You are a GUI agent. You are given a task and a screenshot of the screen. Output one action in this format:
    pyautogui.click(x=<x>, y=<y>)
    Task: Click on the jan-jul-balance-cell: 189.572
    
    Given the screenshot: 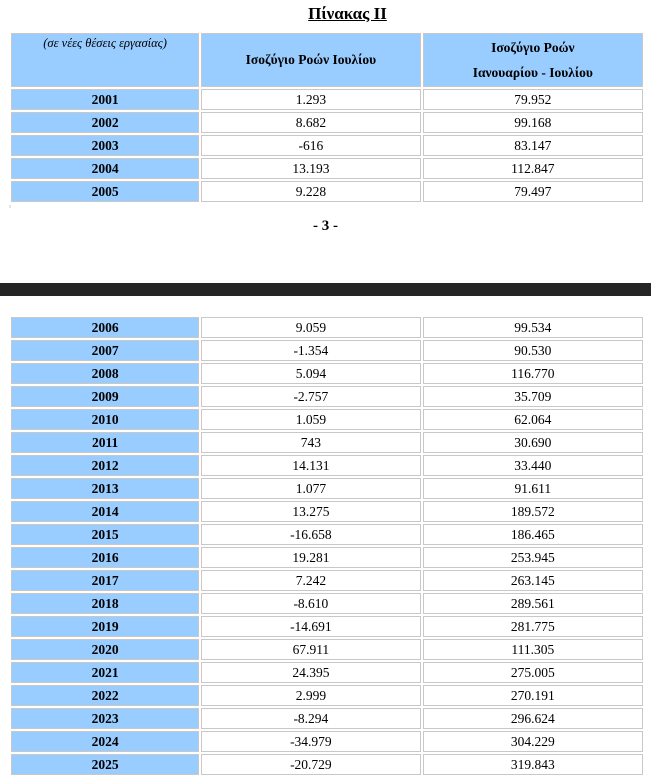 What is the action you would take?
    pyautogui.click(x=532, y=511)
    